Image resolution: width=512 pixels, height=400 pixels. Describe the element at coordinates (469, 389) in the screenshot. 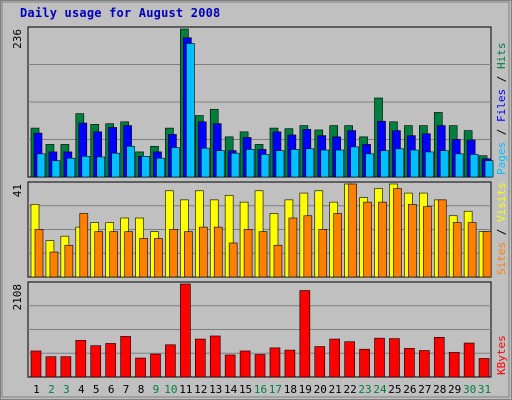

I see `day-label-30: 30` at that location.